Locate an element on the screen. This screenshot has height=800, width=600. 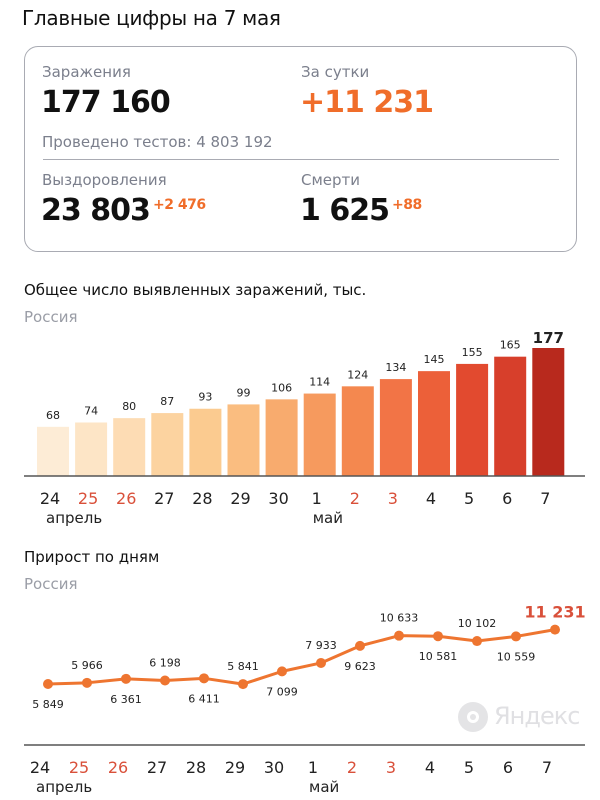
x-tick-label: 4 is located at coordinates (431, 498).